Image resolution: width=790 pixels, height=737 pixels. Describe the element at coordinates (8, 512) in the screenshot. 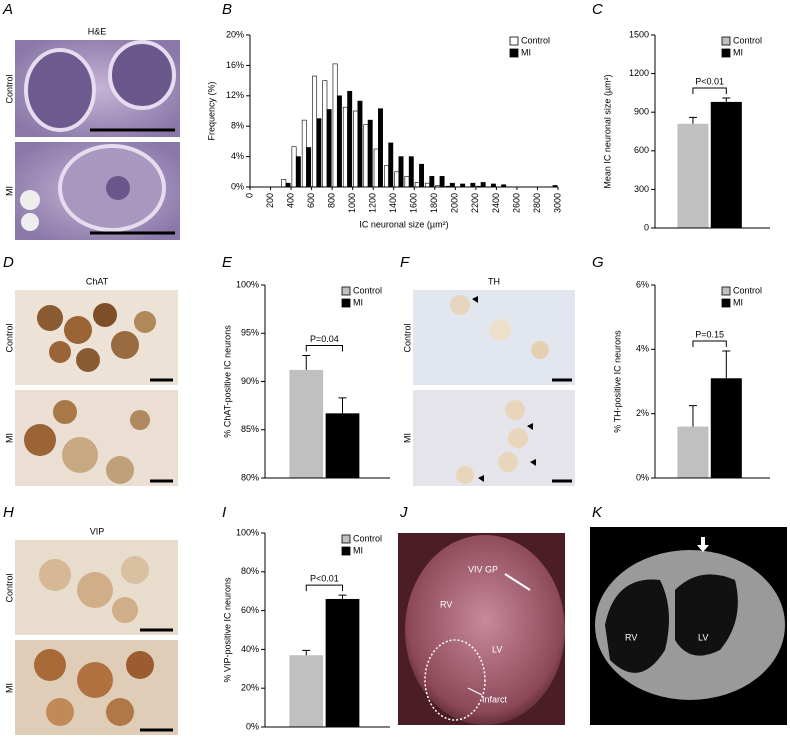

I see `panel-label: H` at that location.